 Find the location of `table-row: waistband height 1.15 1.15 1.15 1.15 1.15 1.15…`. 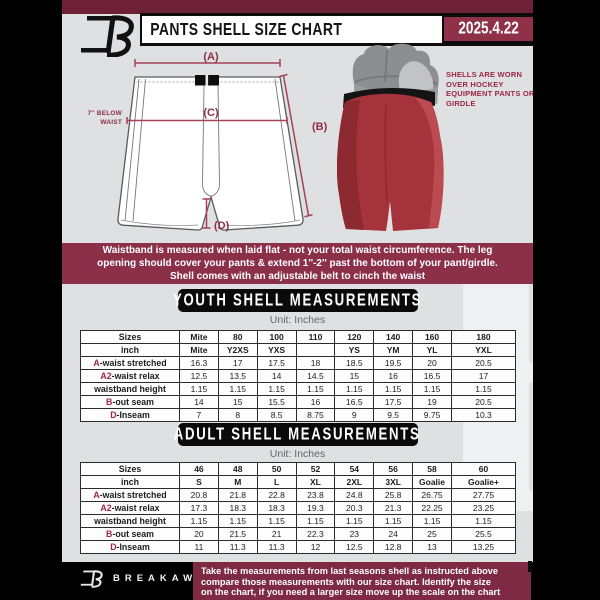

table-row: waistband height 1.15 1.15 1.15 1.15 1.15 1.15… is located at coordinates (298, 521).